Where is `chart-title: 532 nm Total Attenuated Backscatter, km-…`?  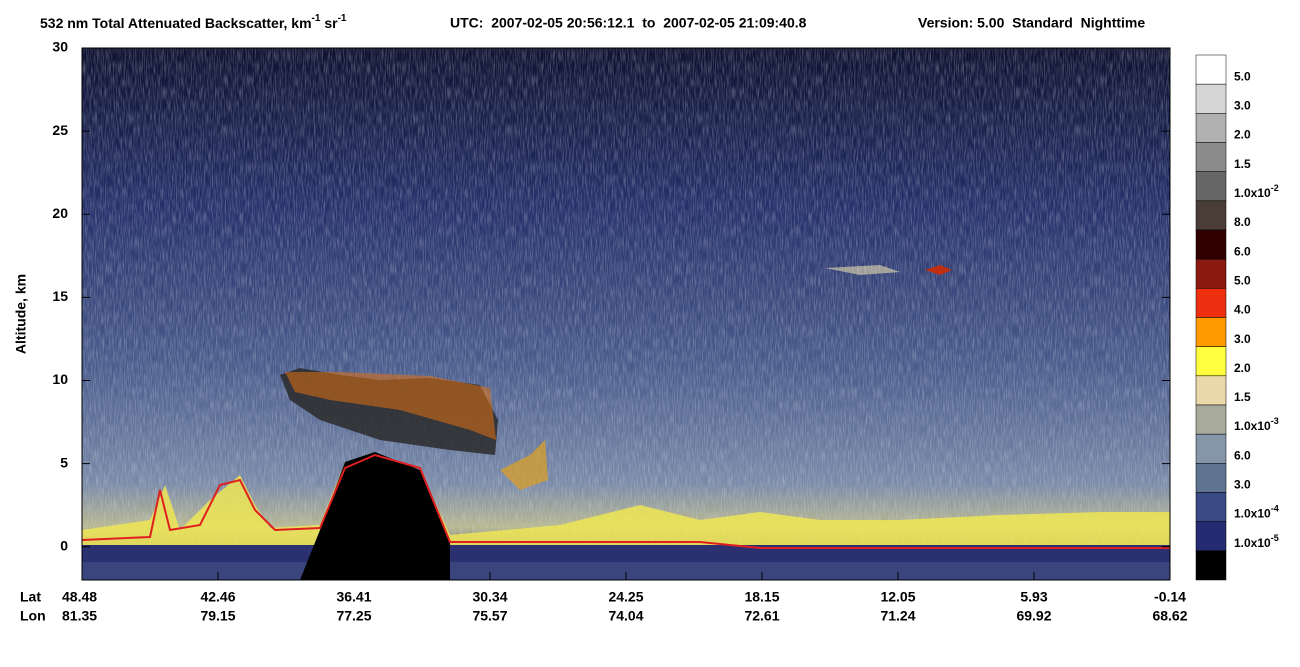
chart-title: 532 nm Total Attenuated Backscatter, km-… is located at coordinates (193, 22).